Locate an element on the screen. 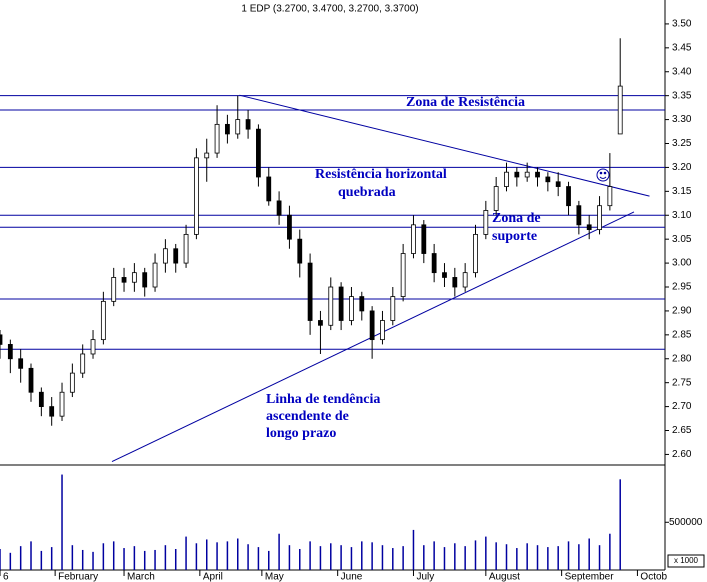  y-tick-label: 3.00 is located at coordinates (682, 263).